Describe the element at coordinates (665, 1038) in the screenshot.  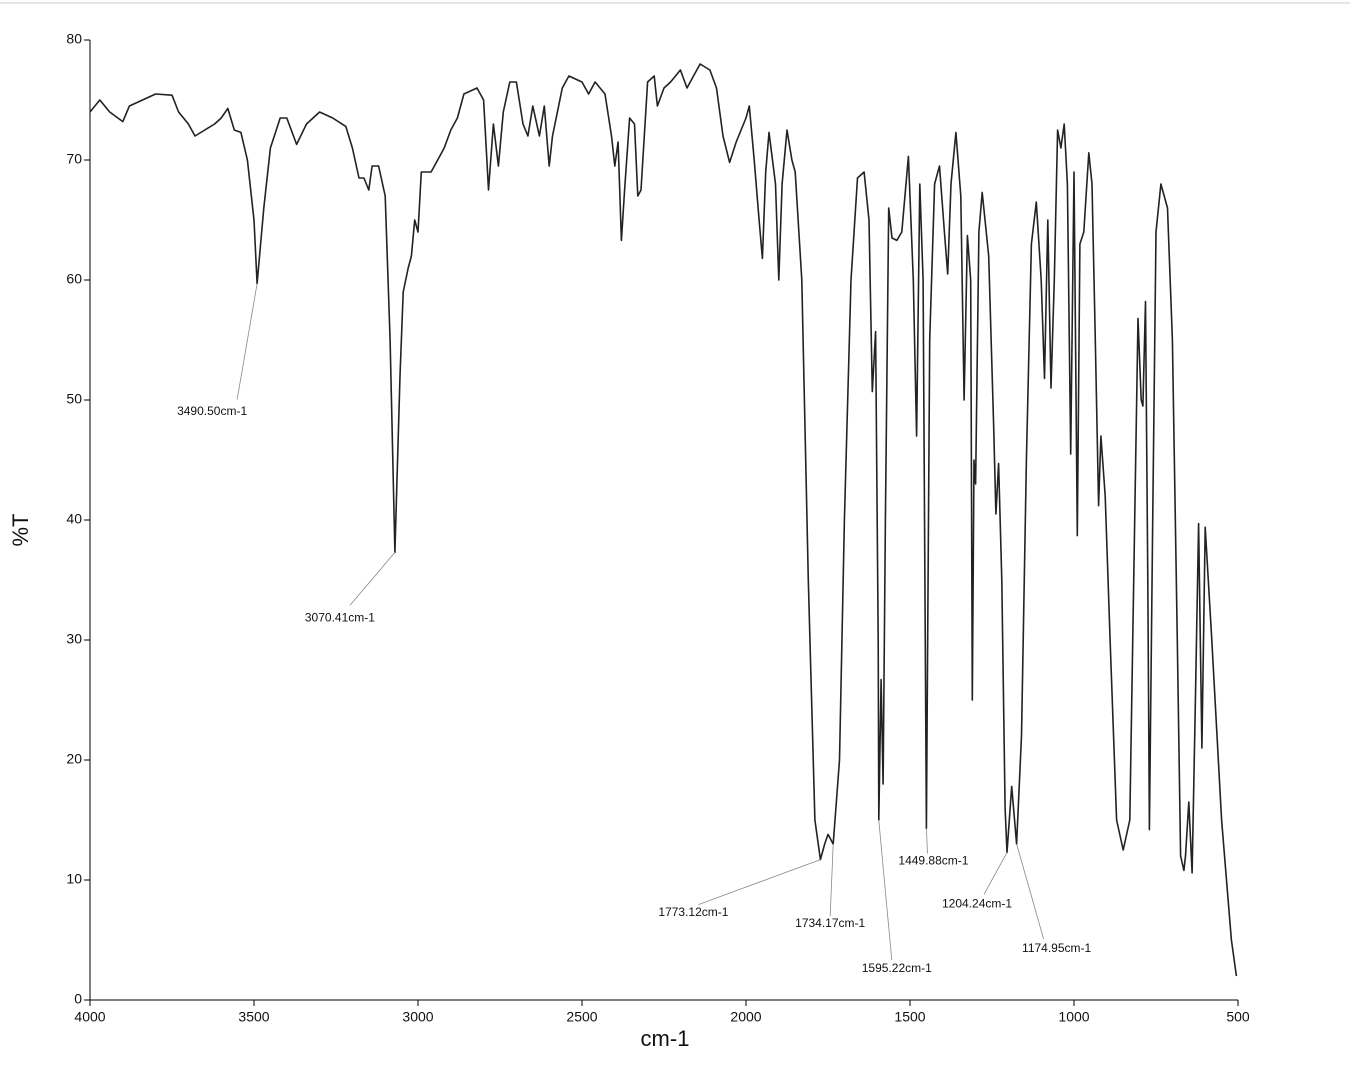
I see `x-axis-label: cm-1` at that location.